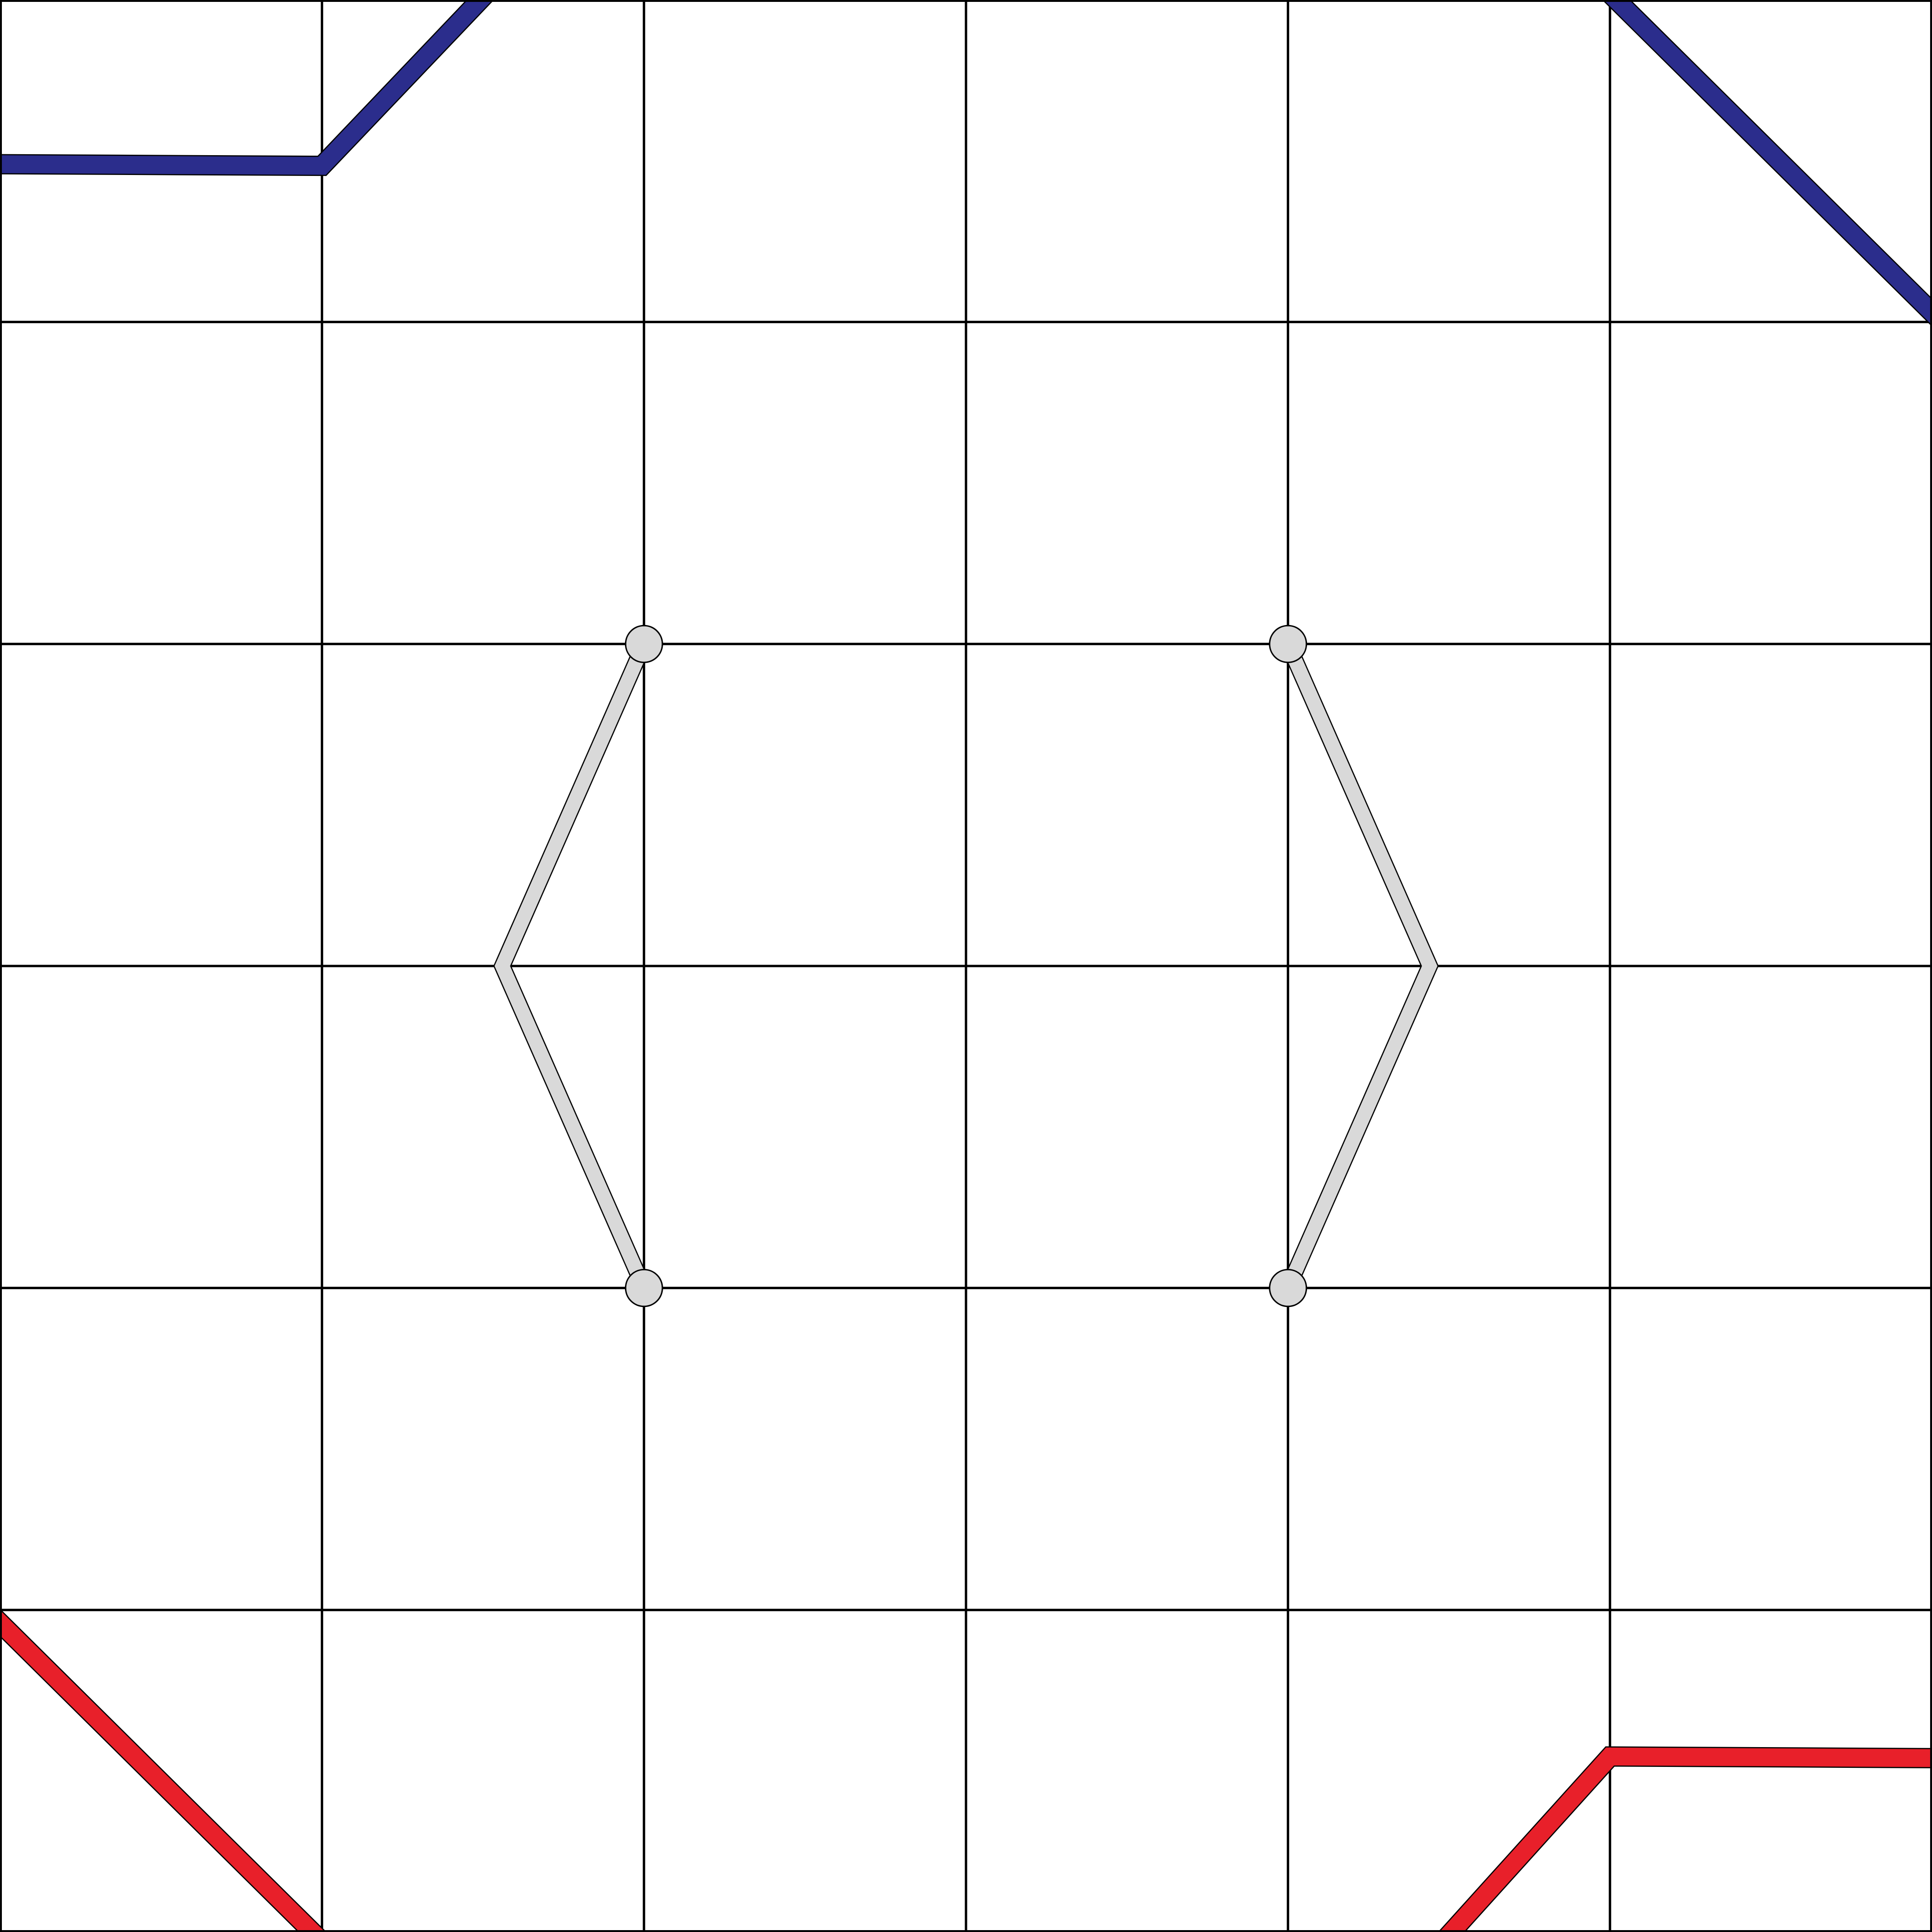  I want to click on blue-wall-top-right-fill, so click(1768, 163).